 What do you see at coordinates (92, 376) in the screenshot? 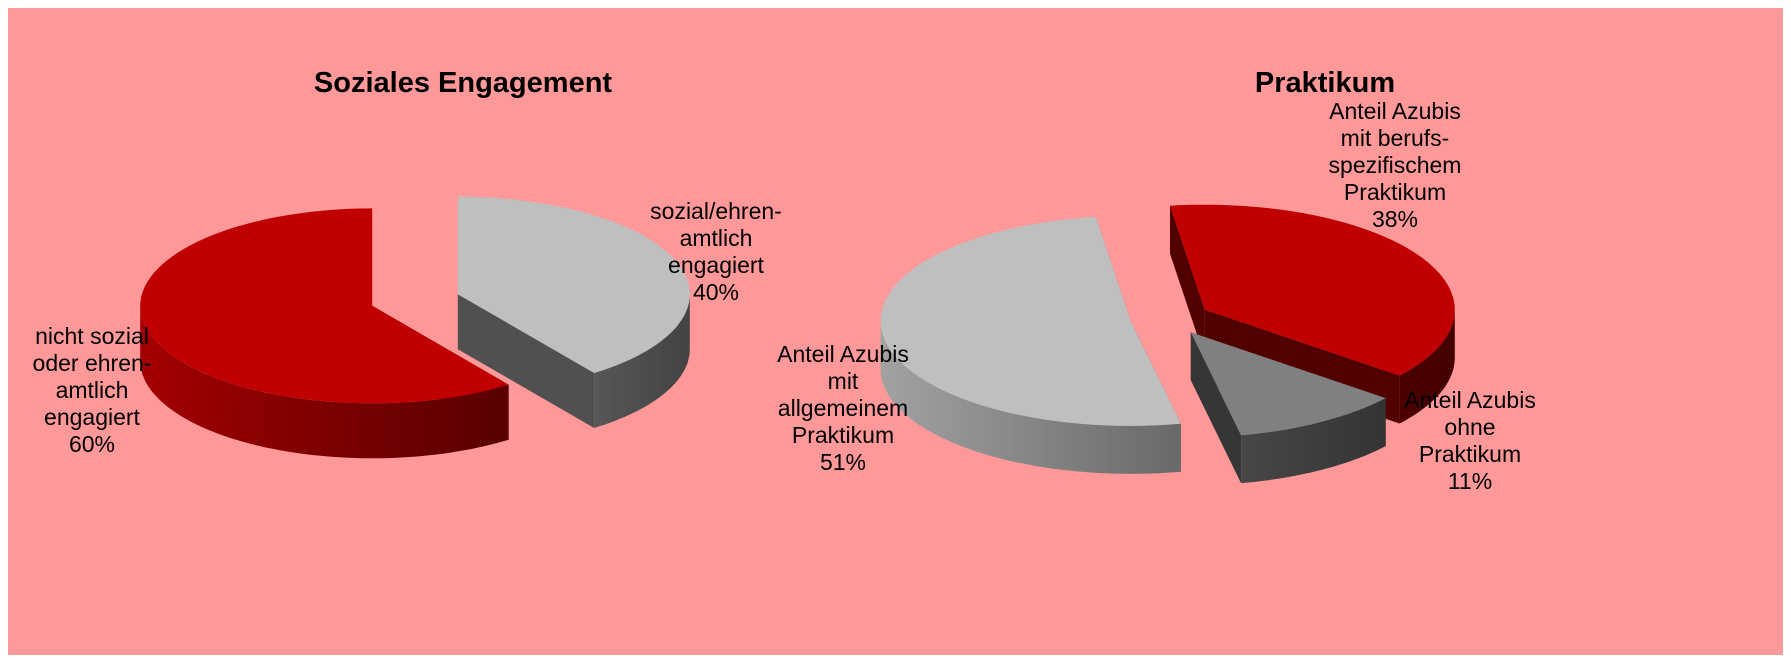
I see `slice-label: nicht sozial oder ehren-amtlich engagiert` at bounding box center [92, 376].